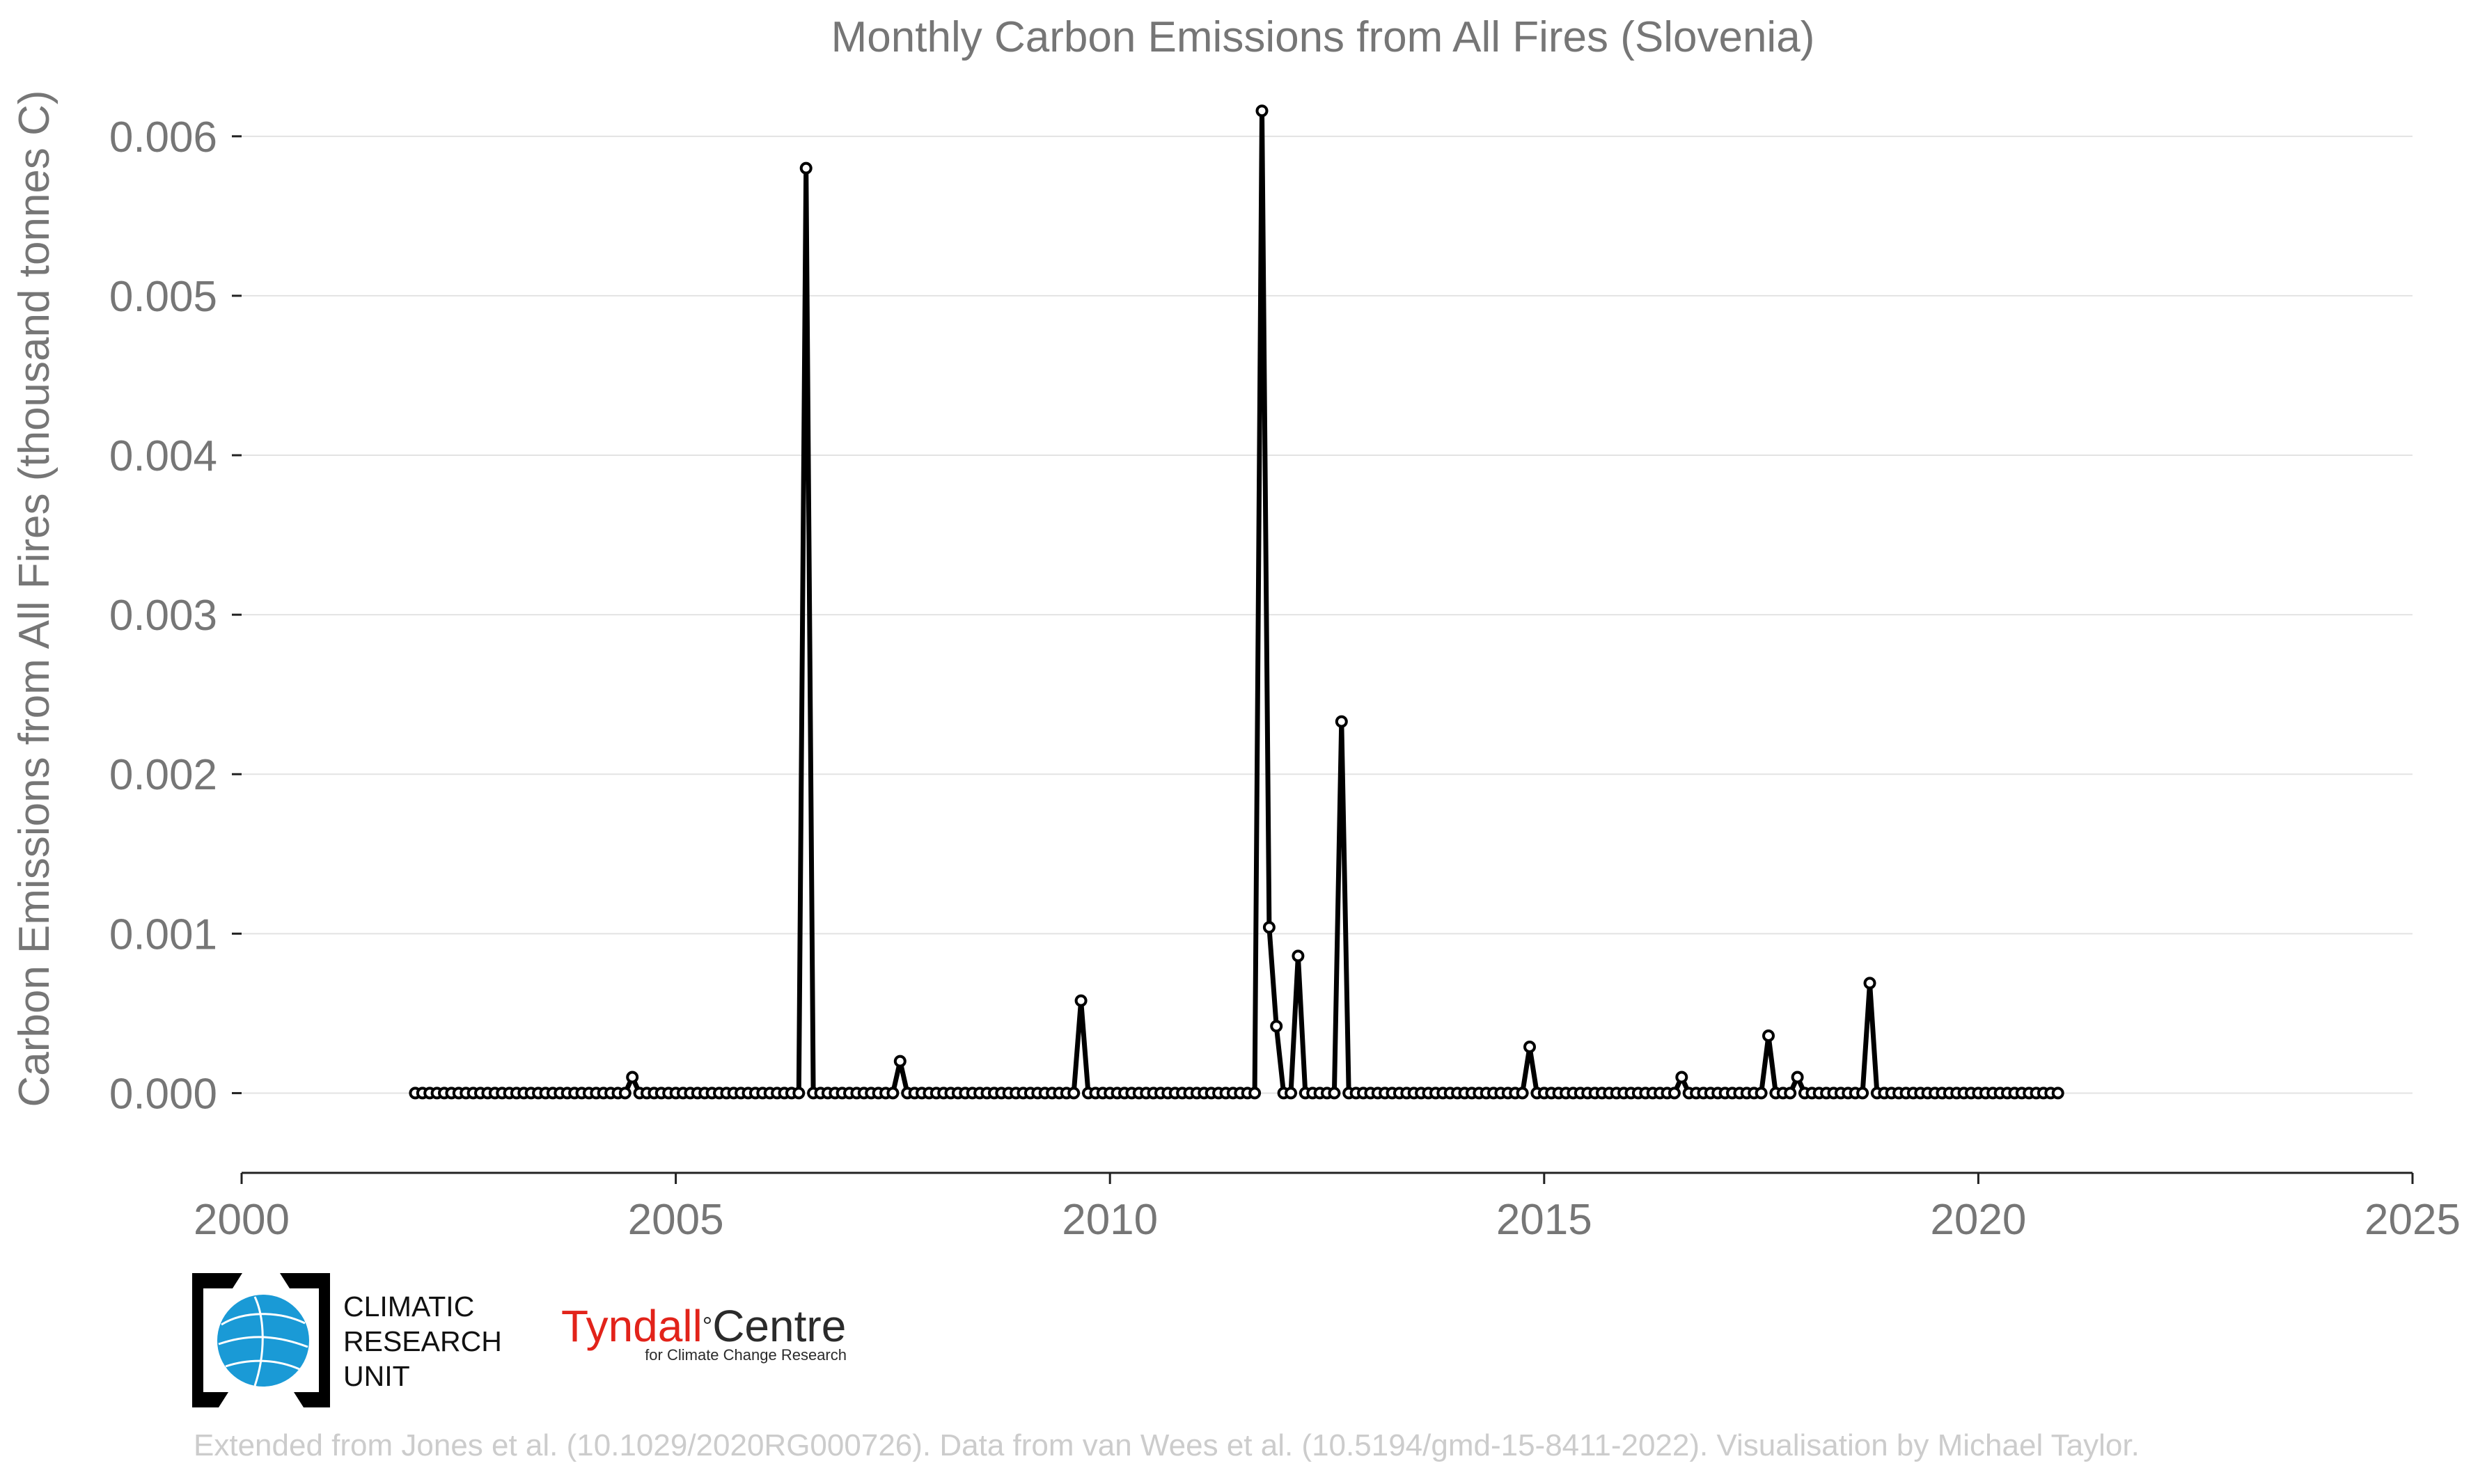  I want to click on x-tick-label: 2015, so click(1544, 1220).